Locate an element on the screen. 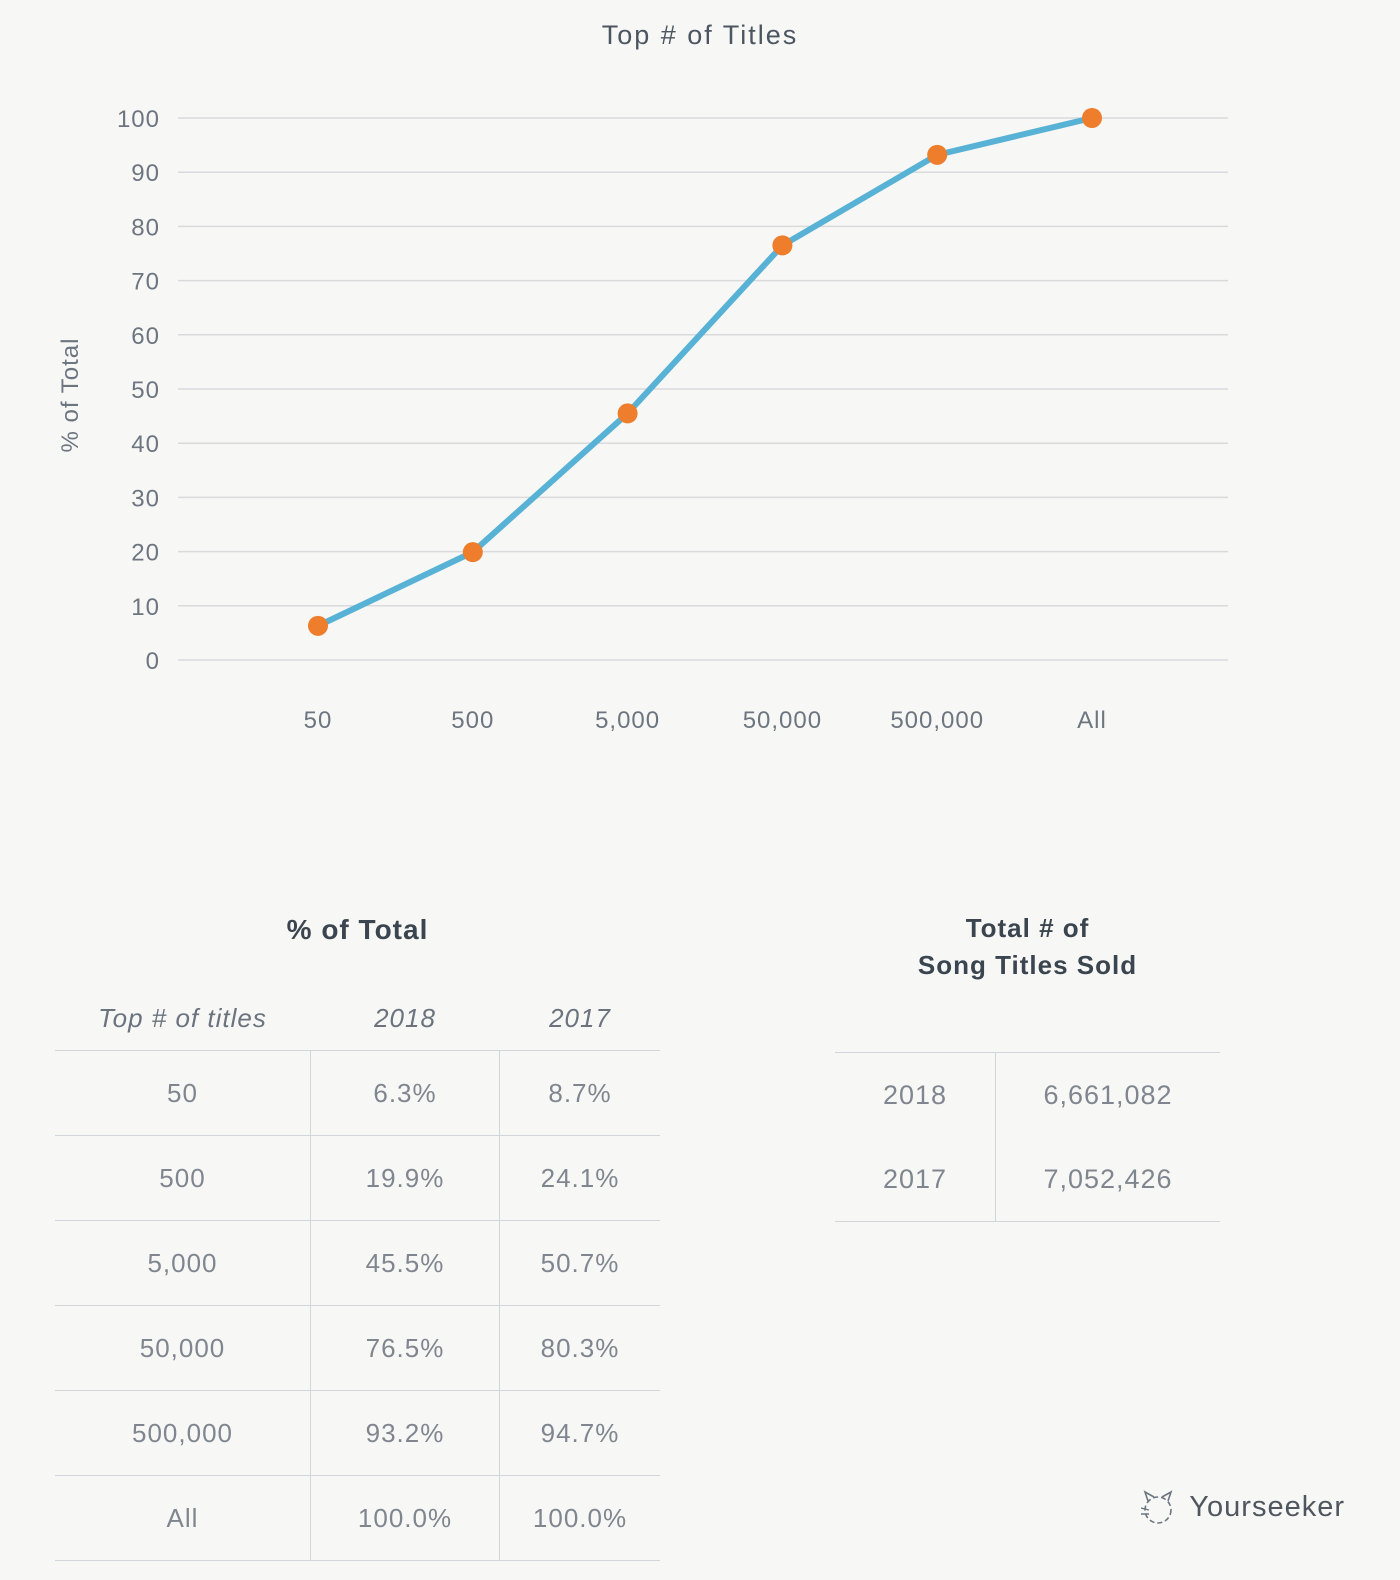 The height and width of the screenshot is (1580, 1400). pct-table-cell: 24.1% is located at coordinates (580, 1177).